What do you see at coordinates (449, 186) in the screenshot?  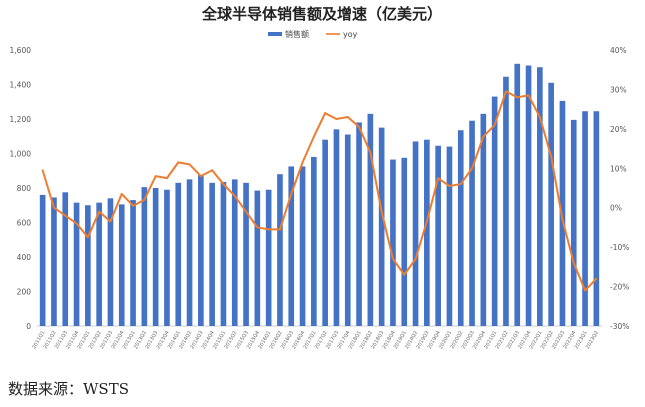 I see `yoy-point-2020Q1` at bounding box center [449, 186].